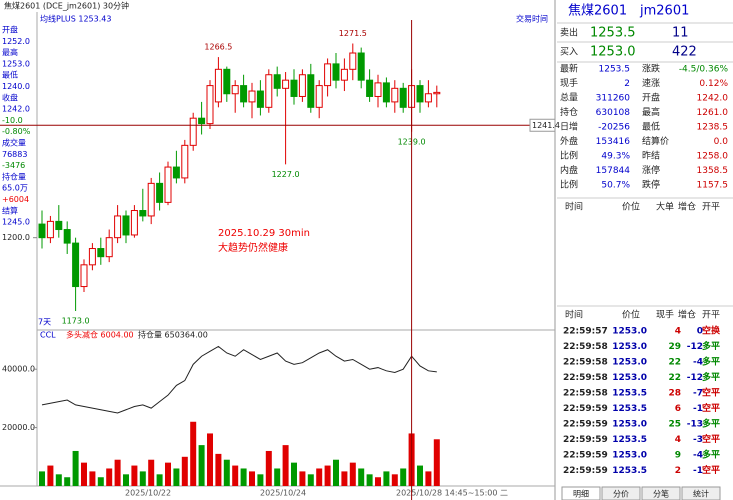 The height and width of the screenshot is (500, 733). I want to click on ask-size: 11, so click(680, 33).